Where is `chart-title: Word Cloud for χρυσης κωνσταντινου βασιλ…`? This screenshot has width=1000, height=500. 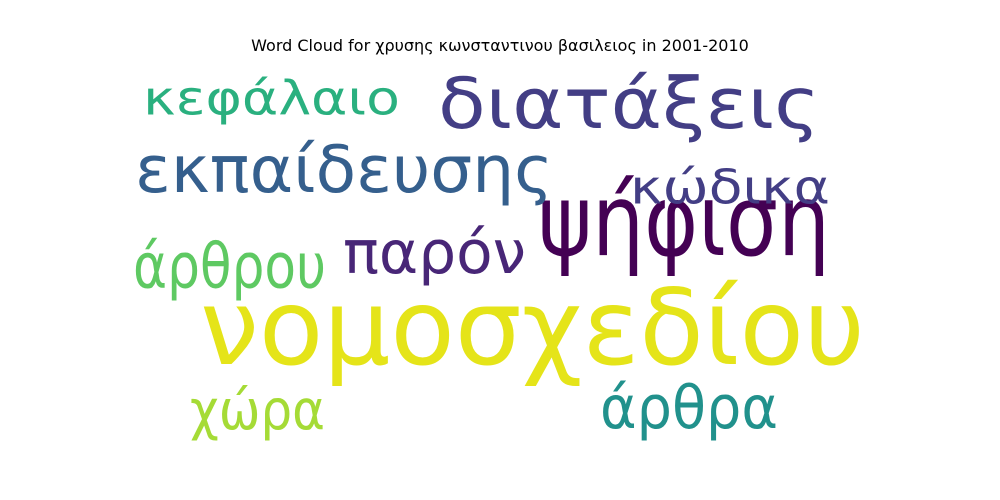
chart-title: Word Cloud for χρυσης κωνσταντινου βασιλ… is located at coordinates (500, 45).